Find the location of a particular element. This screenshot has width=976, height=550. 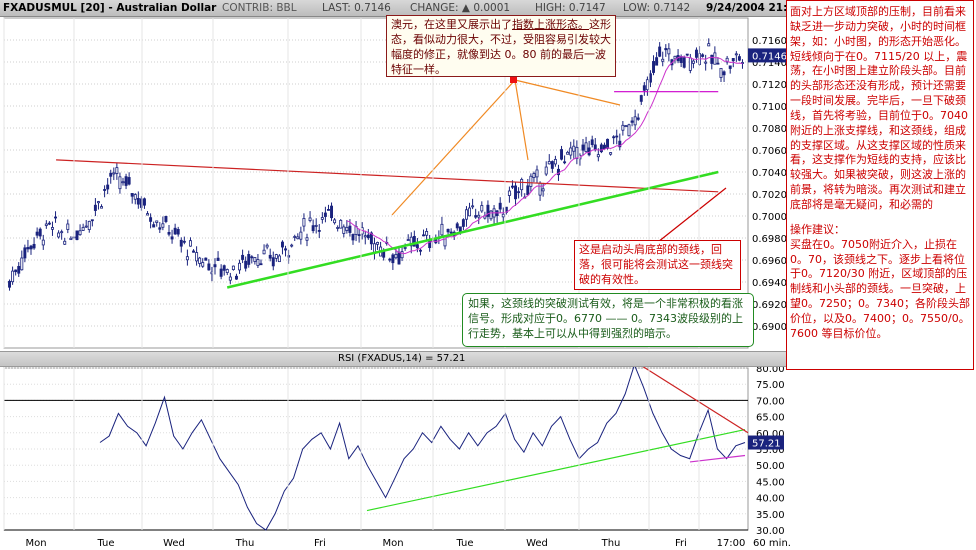

x-tick-label: Mon is located at coordinates (35, 543).